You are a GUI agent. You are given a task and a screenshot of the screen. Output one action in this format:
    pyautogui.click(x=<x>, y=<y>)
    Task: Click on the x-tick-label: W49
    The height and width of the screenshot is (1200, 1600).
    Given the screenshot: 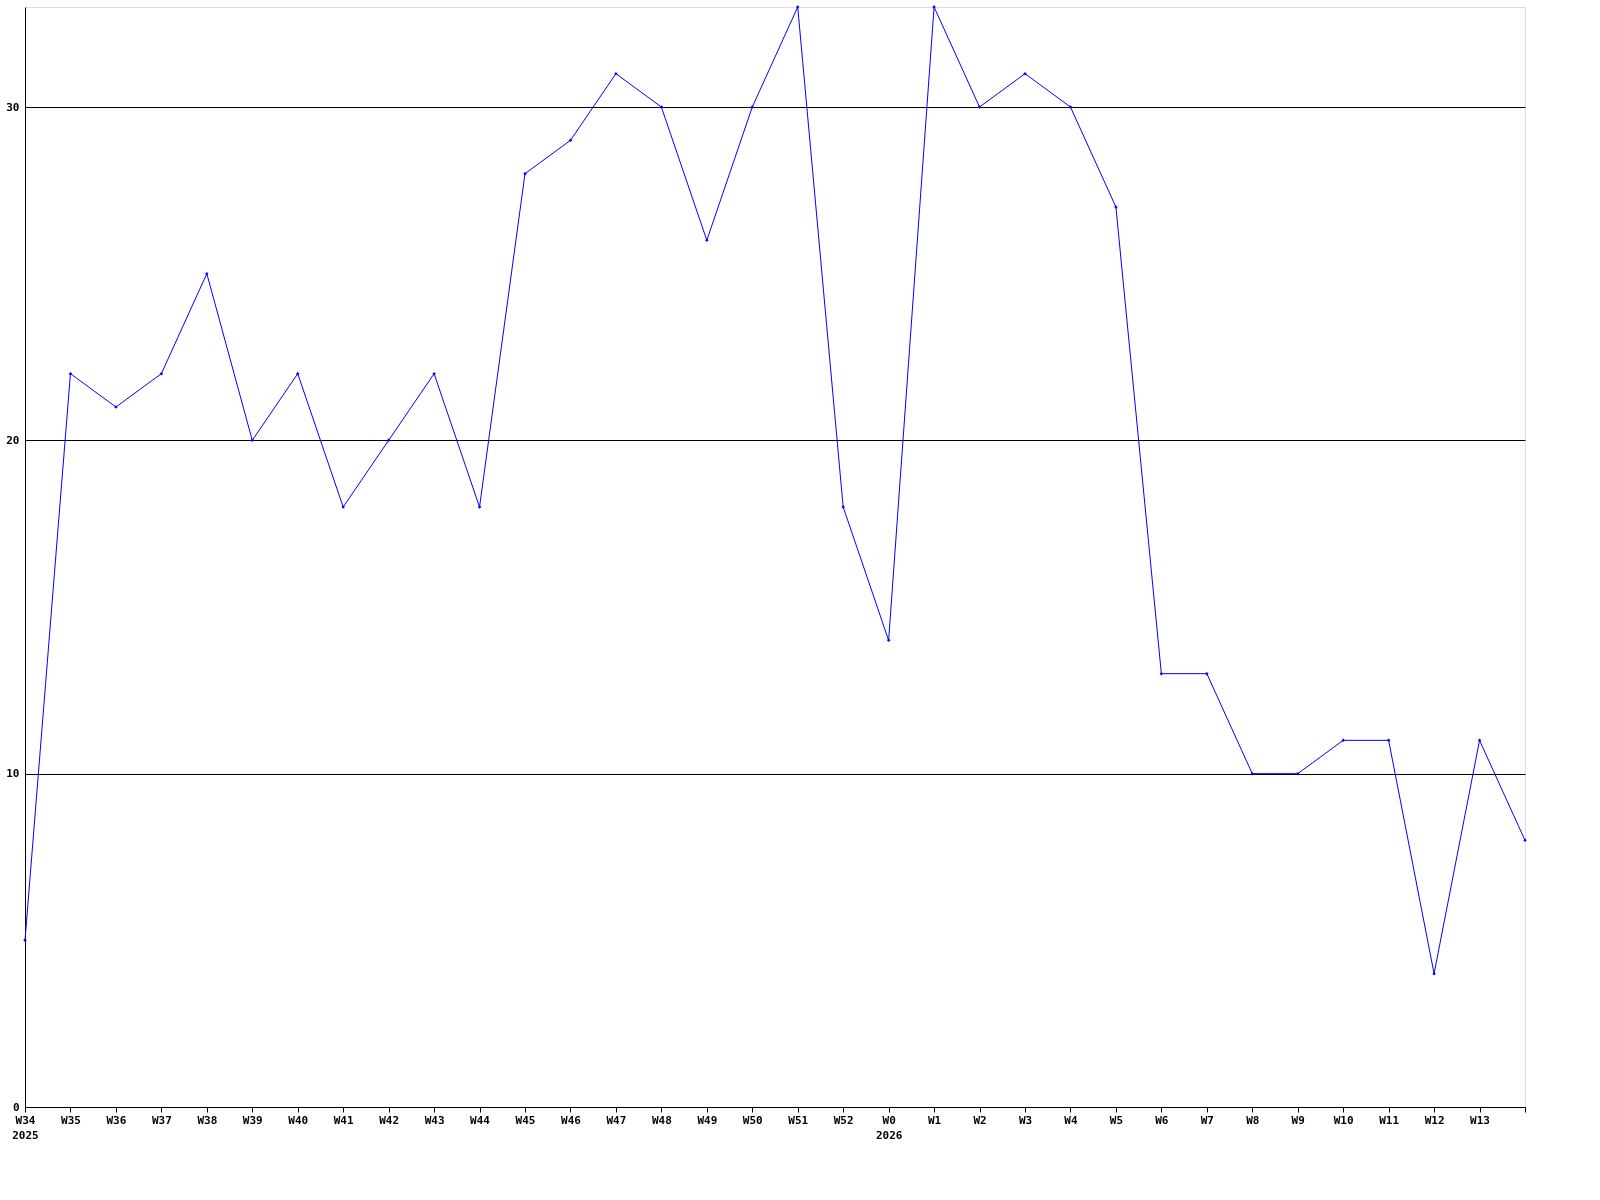 What is the action you would take?
    pyautogui.click(x=707, y=1120)
    